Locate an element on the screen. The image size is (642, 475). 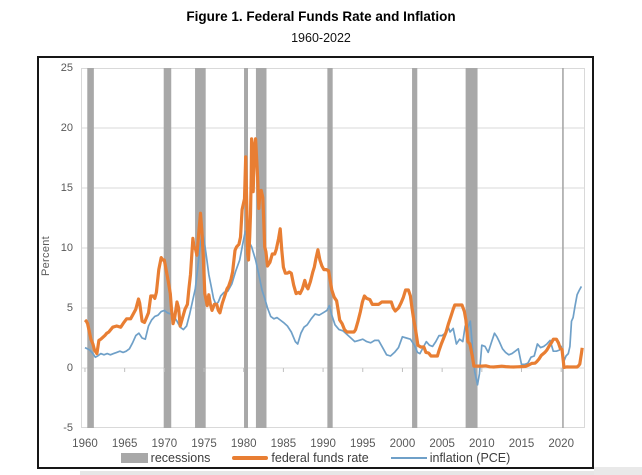
federal-funds-line-swatch-icon is located at coordinates (250, 458).